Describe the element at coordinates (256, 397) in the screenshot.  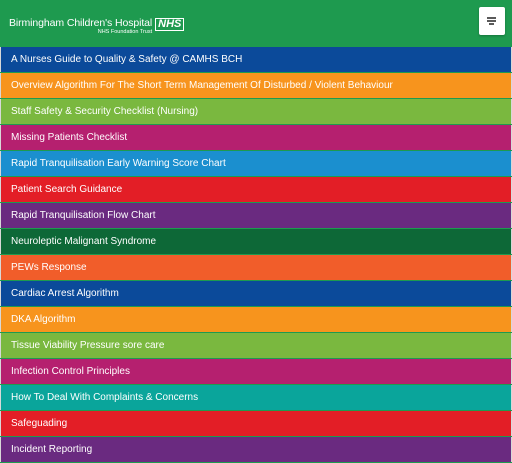
I see `menu-item-complaints: How To Deal With Complaints & Concerns` at that location.